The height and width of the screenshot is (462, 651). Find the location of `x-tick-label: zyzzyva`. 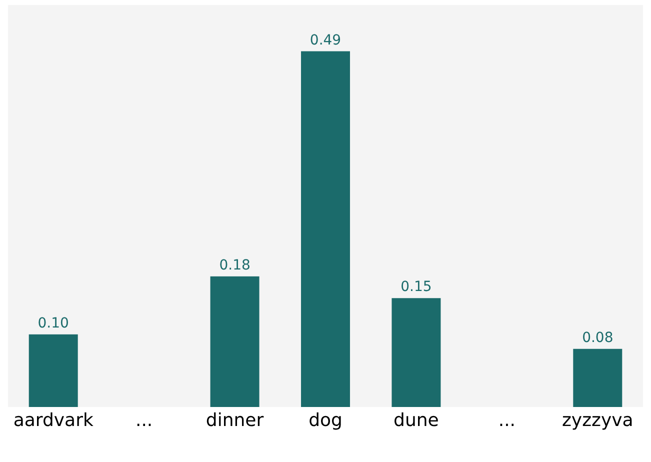

x-tick-label: zyzzyva is located at coordinates (598, 420).